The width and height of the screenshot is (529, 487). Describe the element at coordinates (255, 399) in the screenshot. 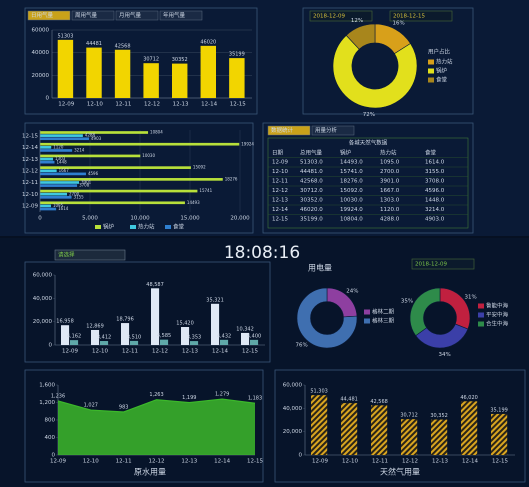

I see `value-label: 1,183` at that location.